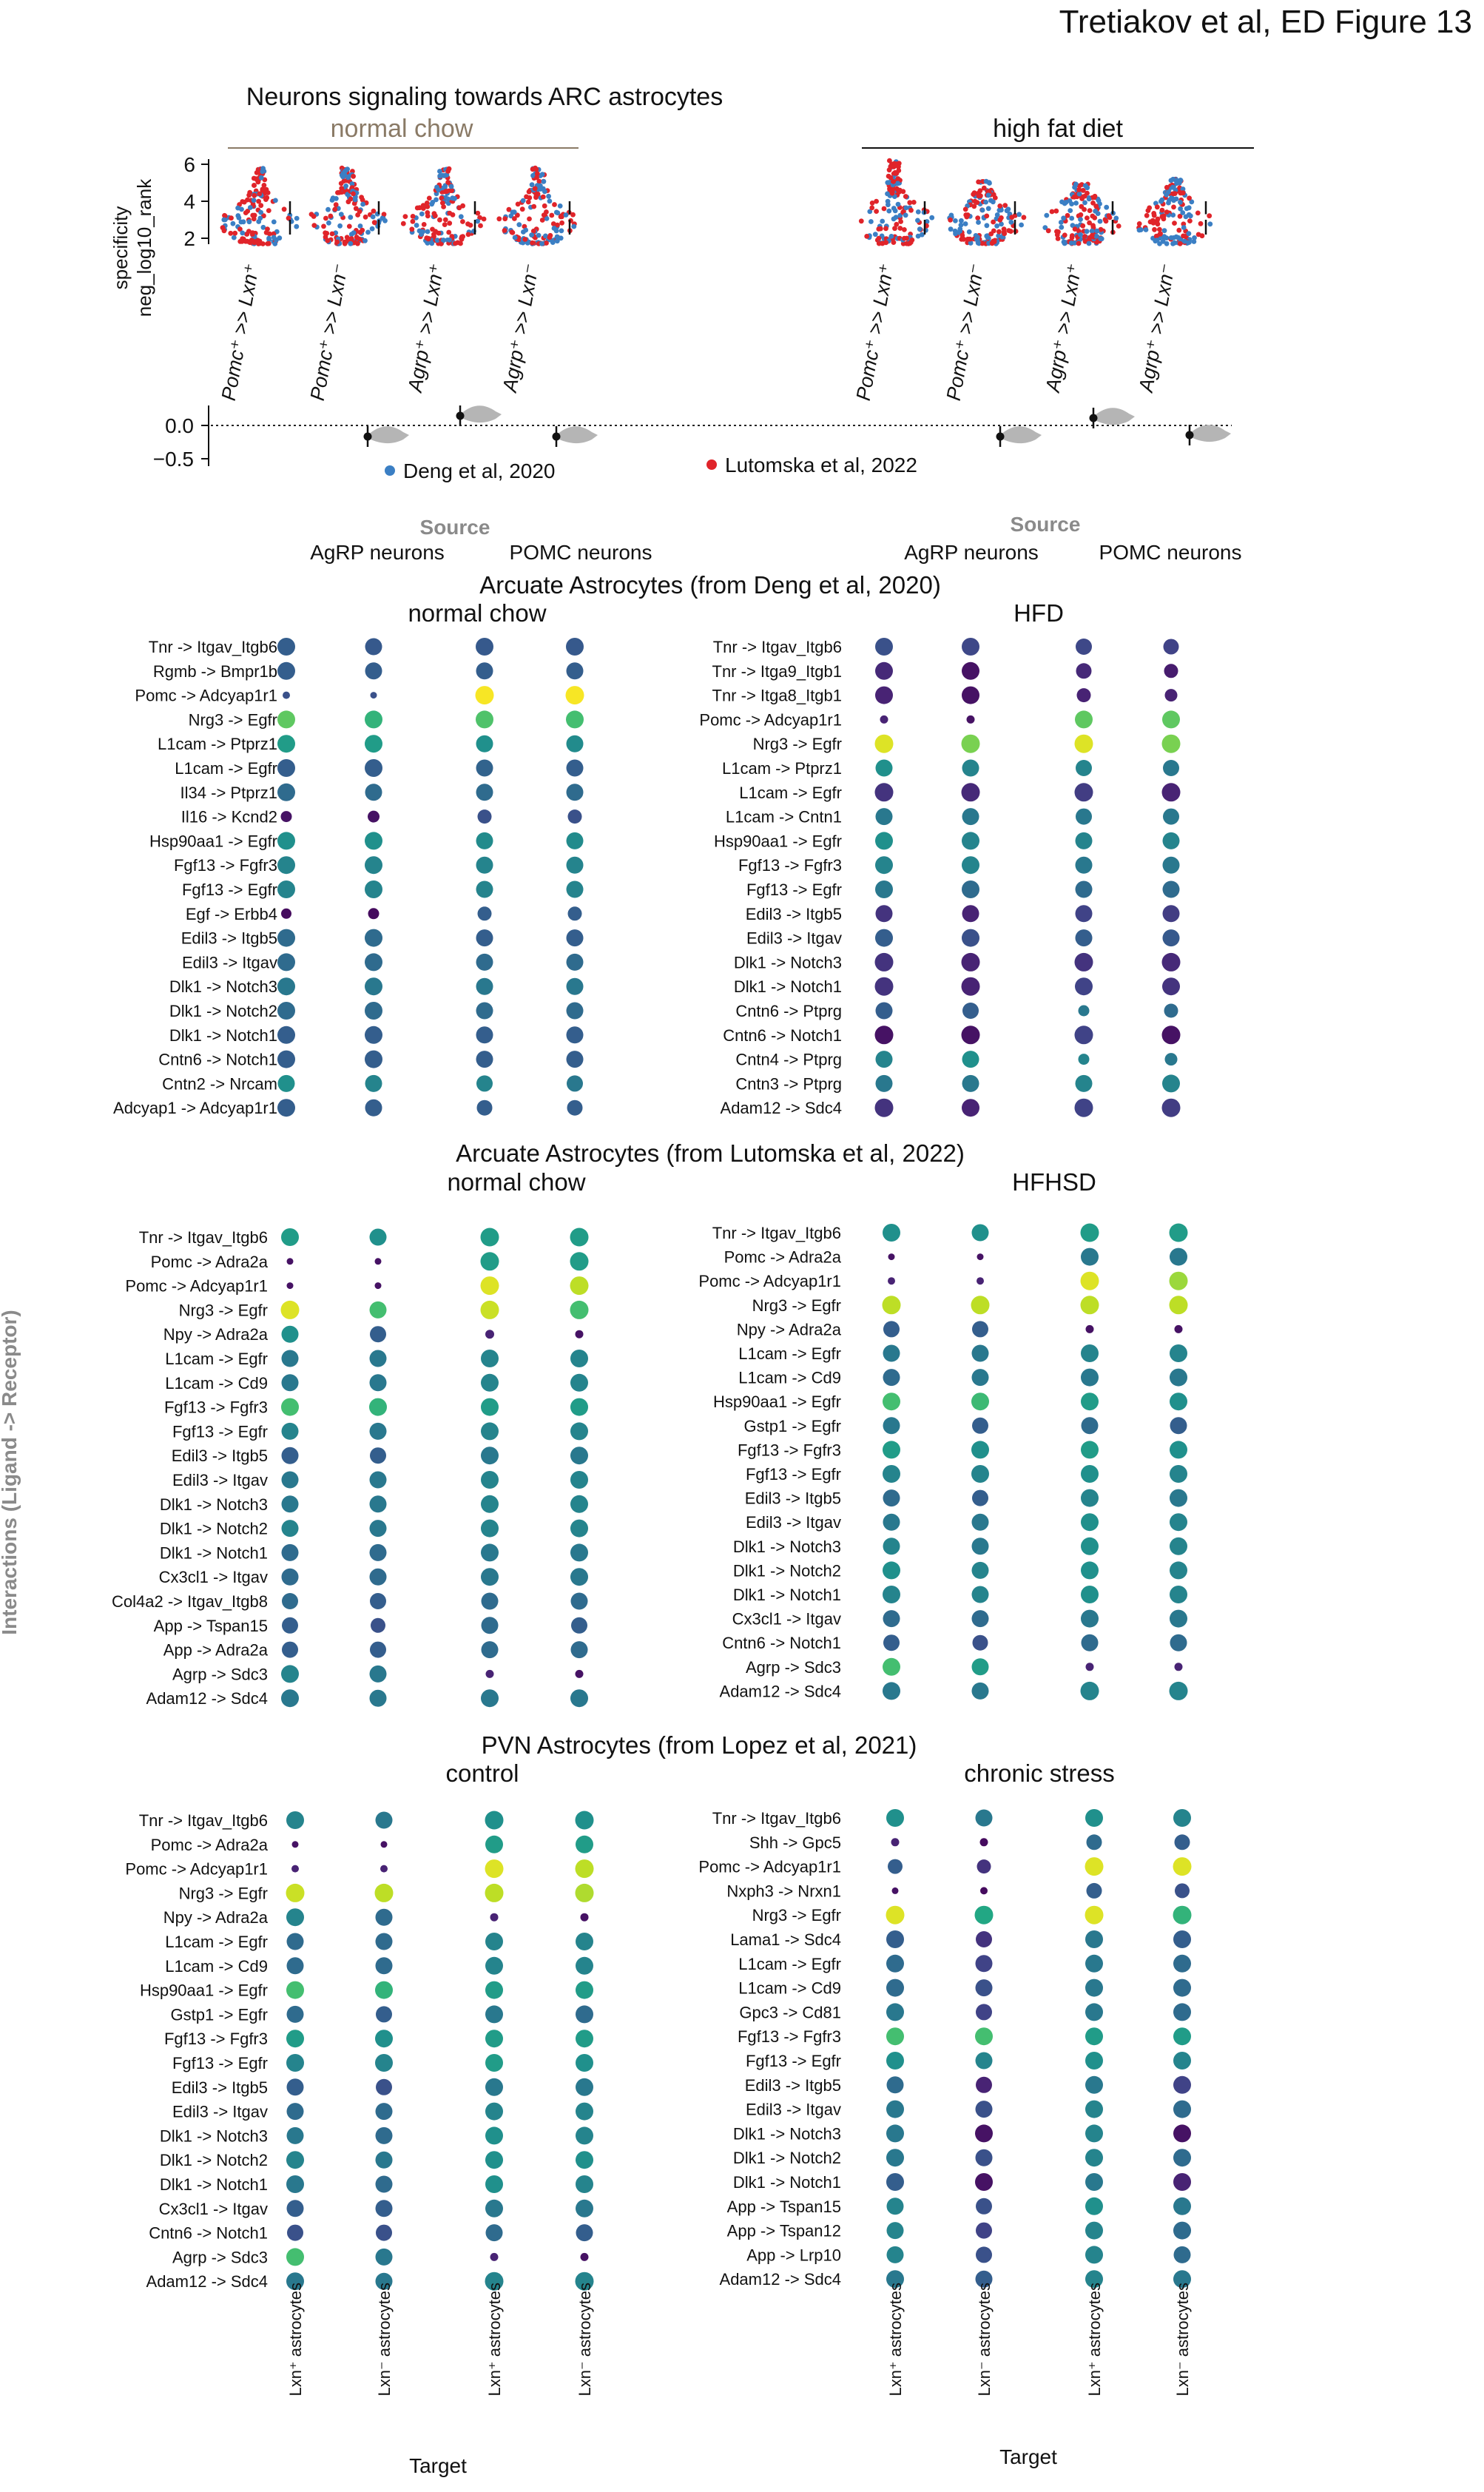 This screenshot has height=2492, width=1484. What do you see at coordinates (788, 1060) in the screenshot?
I see `row-label: Cntn4 -> Ptprg` at bounding box center [788, 1060].